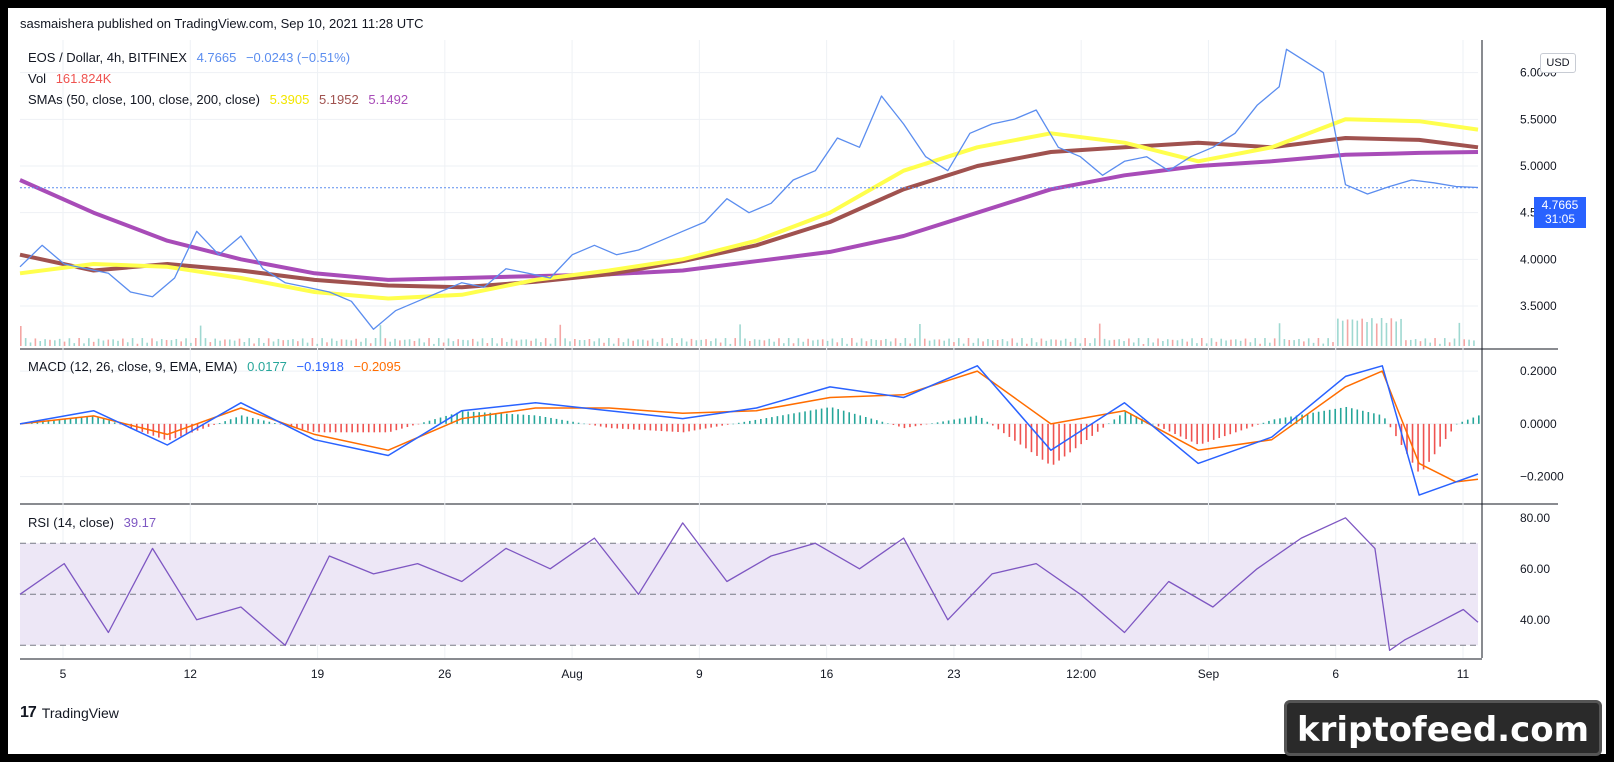 The height and width of the screenshot is (762, 1614). I want to click on macd-signal-line, so click(749, 426).